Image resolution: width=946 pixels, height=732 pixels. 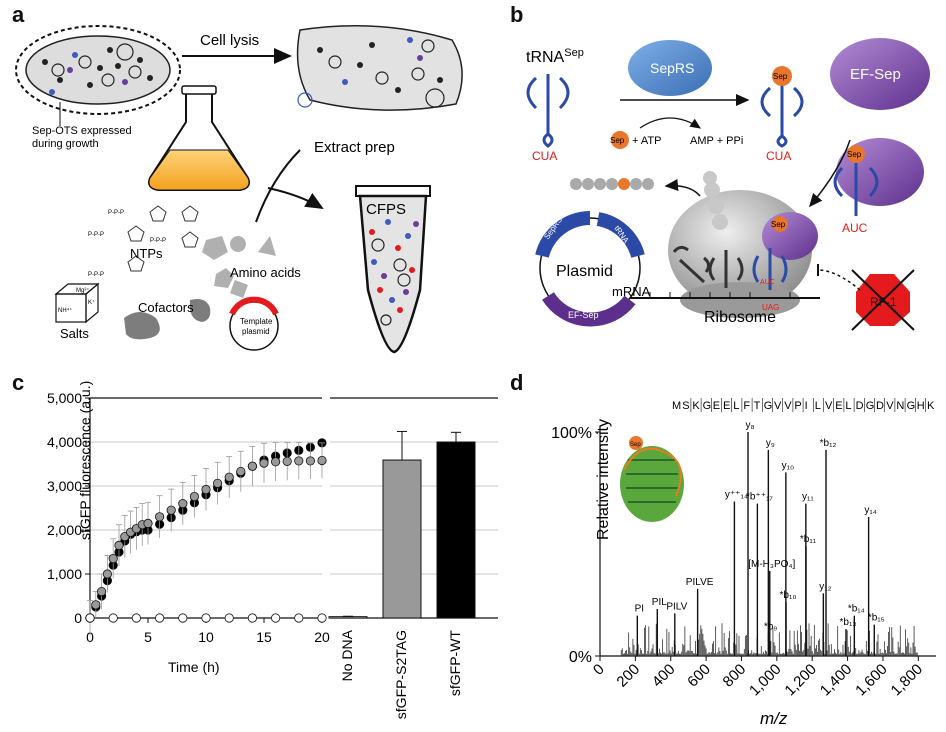 I want to click on ef-sep-label: EF-Sep, so click(x=875, y=74).